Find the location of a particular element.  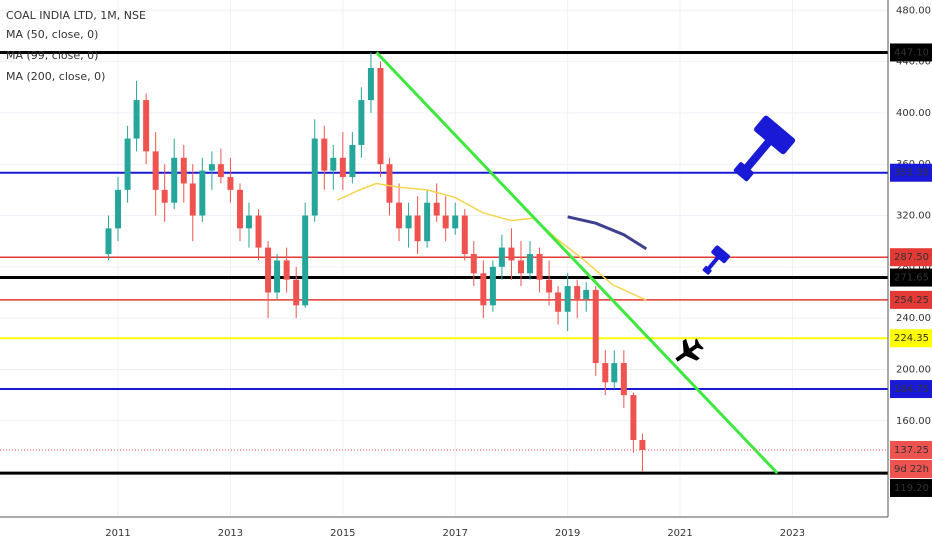

price-label: 271.65 is located at coordinates (911, 278).